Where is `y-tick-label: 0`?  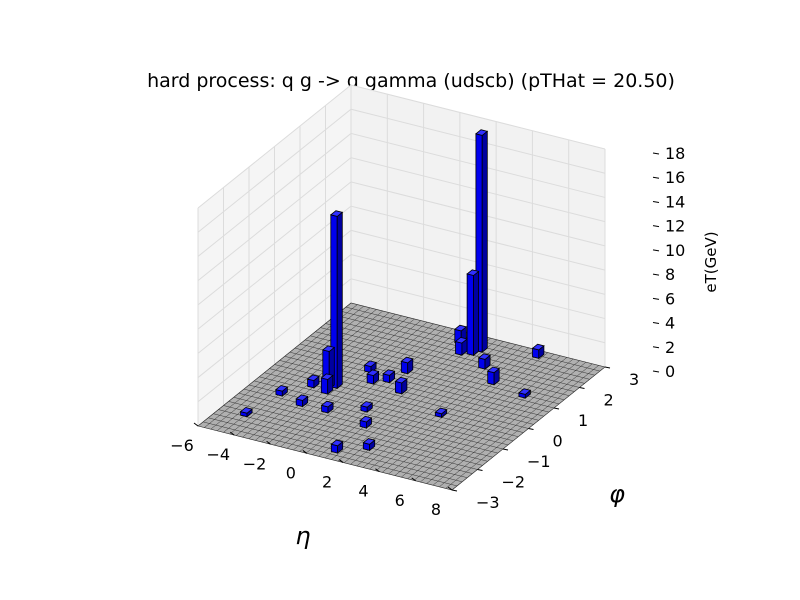 y-tick-label: 0 is located at coordinates (558, 441).